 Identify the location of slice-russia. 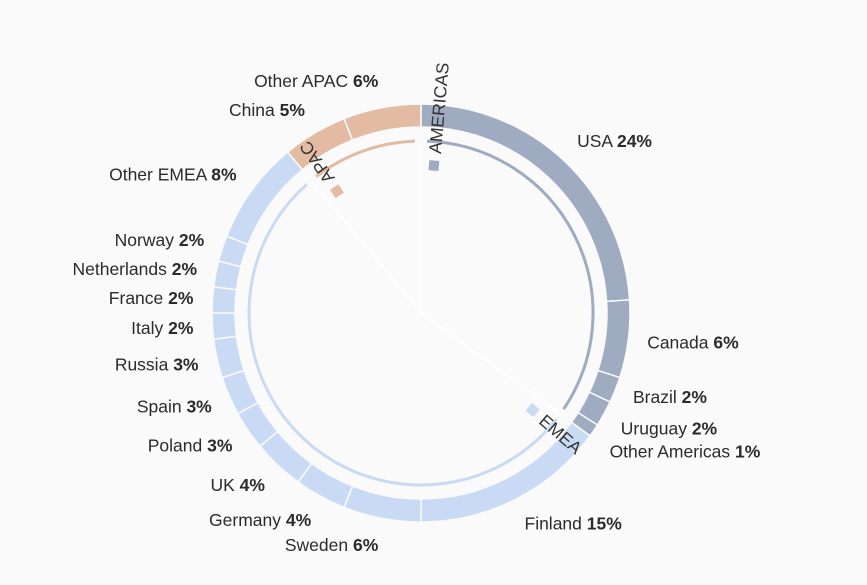
(229, 357).